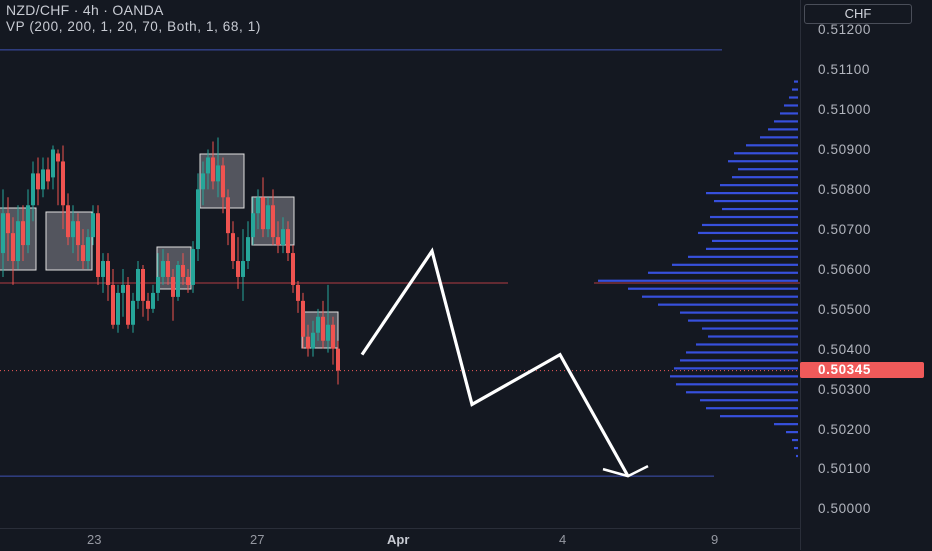 The width and height of the screenshot is (932, 551). Describe the element at coordinates (495, 362) in the screenshot. I see `projection-path` at that location.